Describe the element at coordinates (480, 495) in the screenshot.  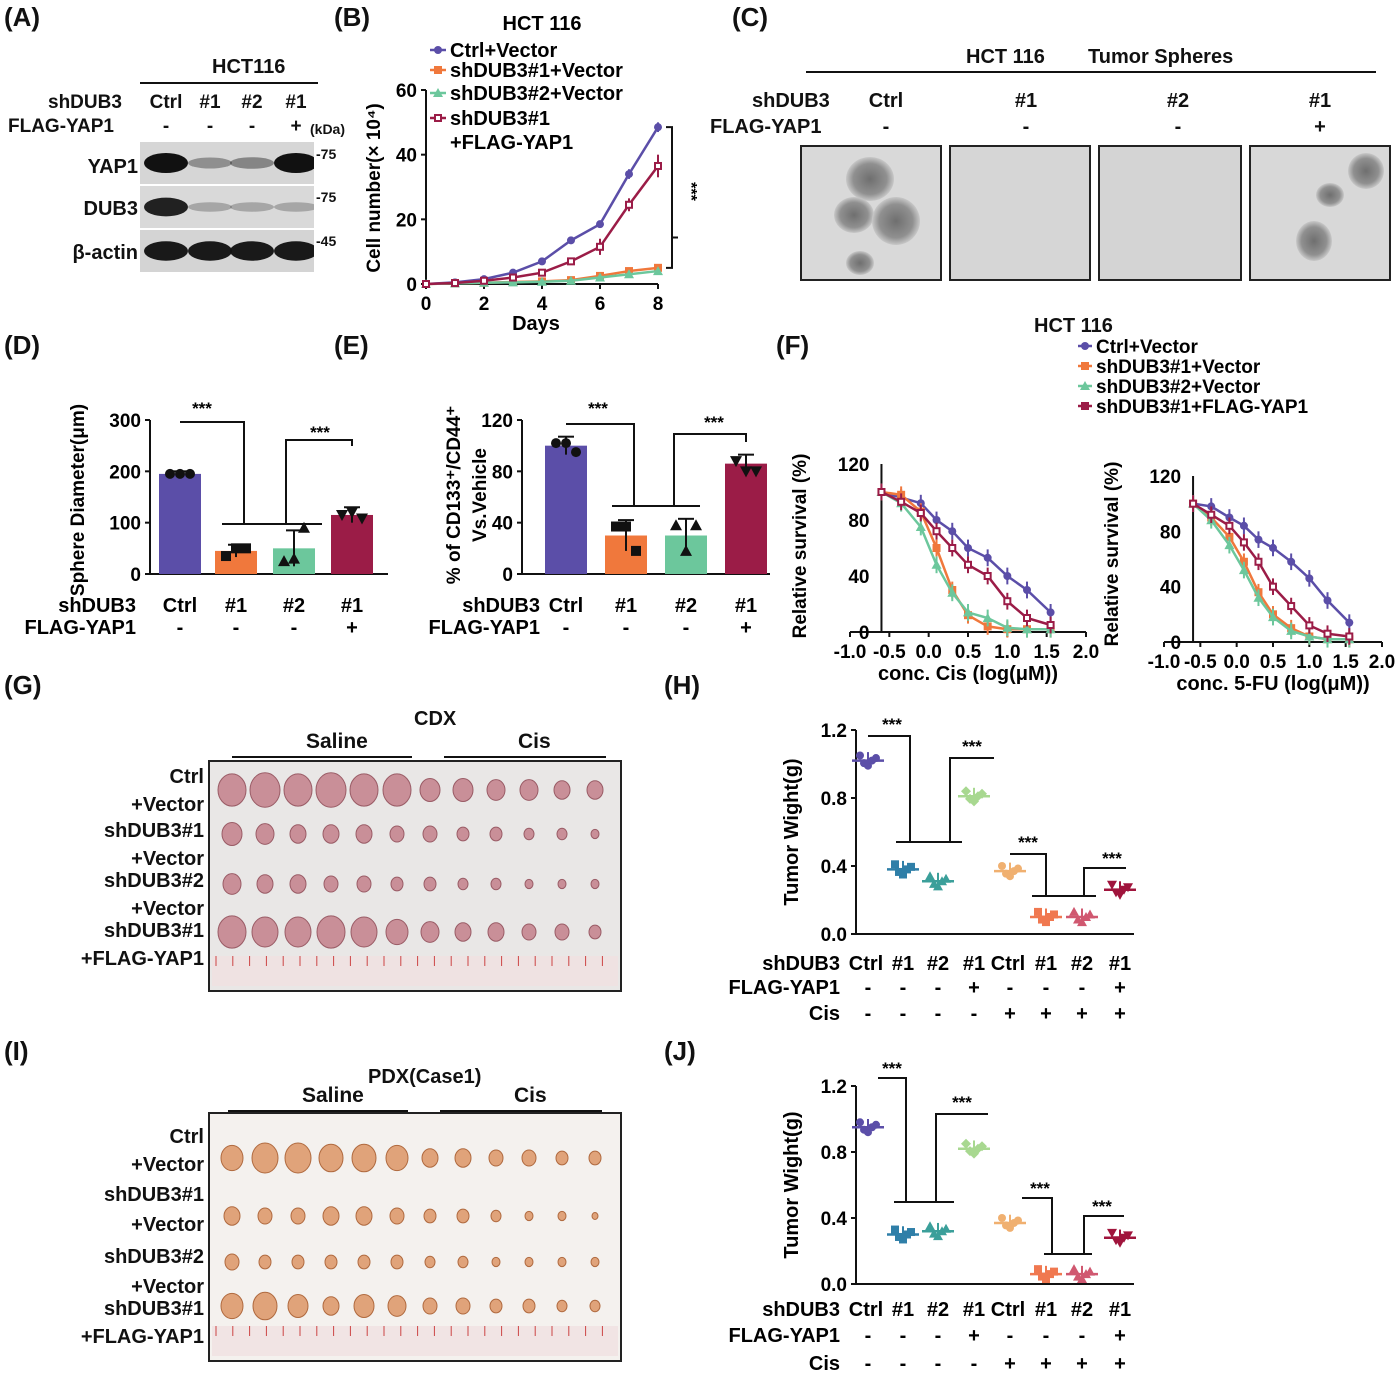
I see `y-axis-label: Vs.Vehicle` at that location.